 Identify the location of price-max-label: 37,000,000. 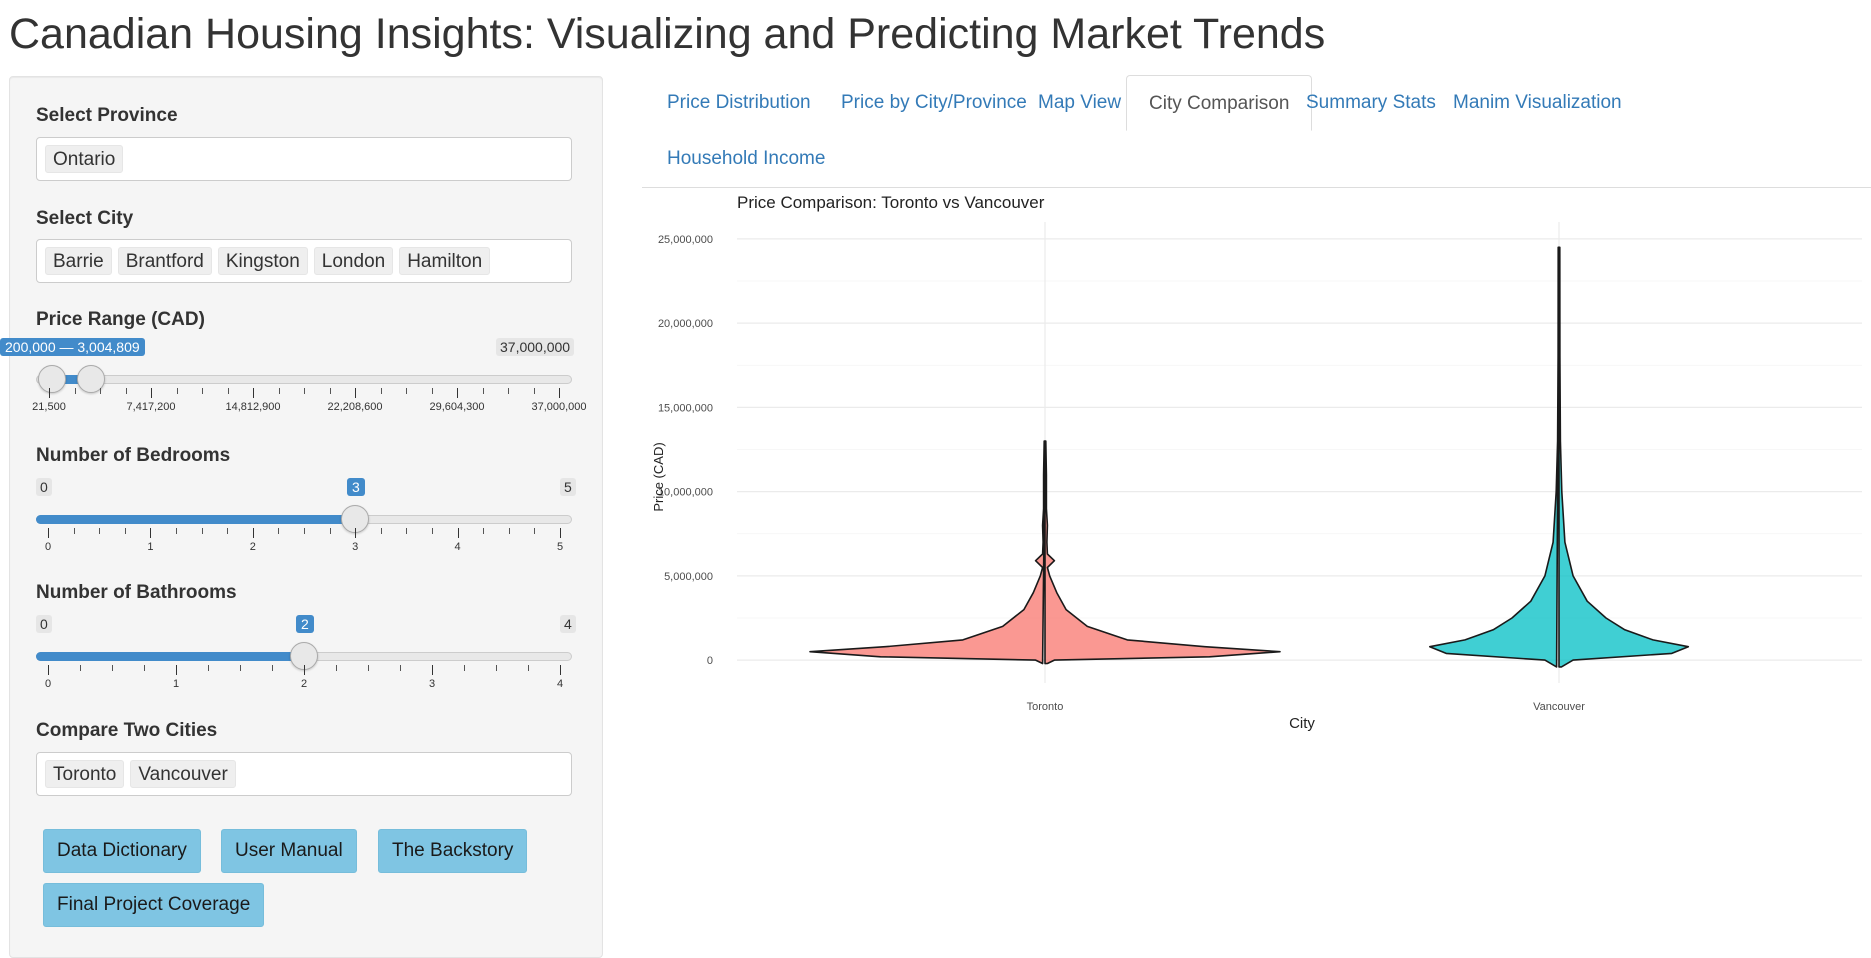
(535, 347).